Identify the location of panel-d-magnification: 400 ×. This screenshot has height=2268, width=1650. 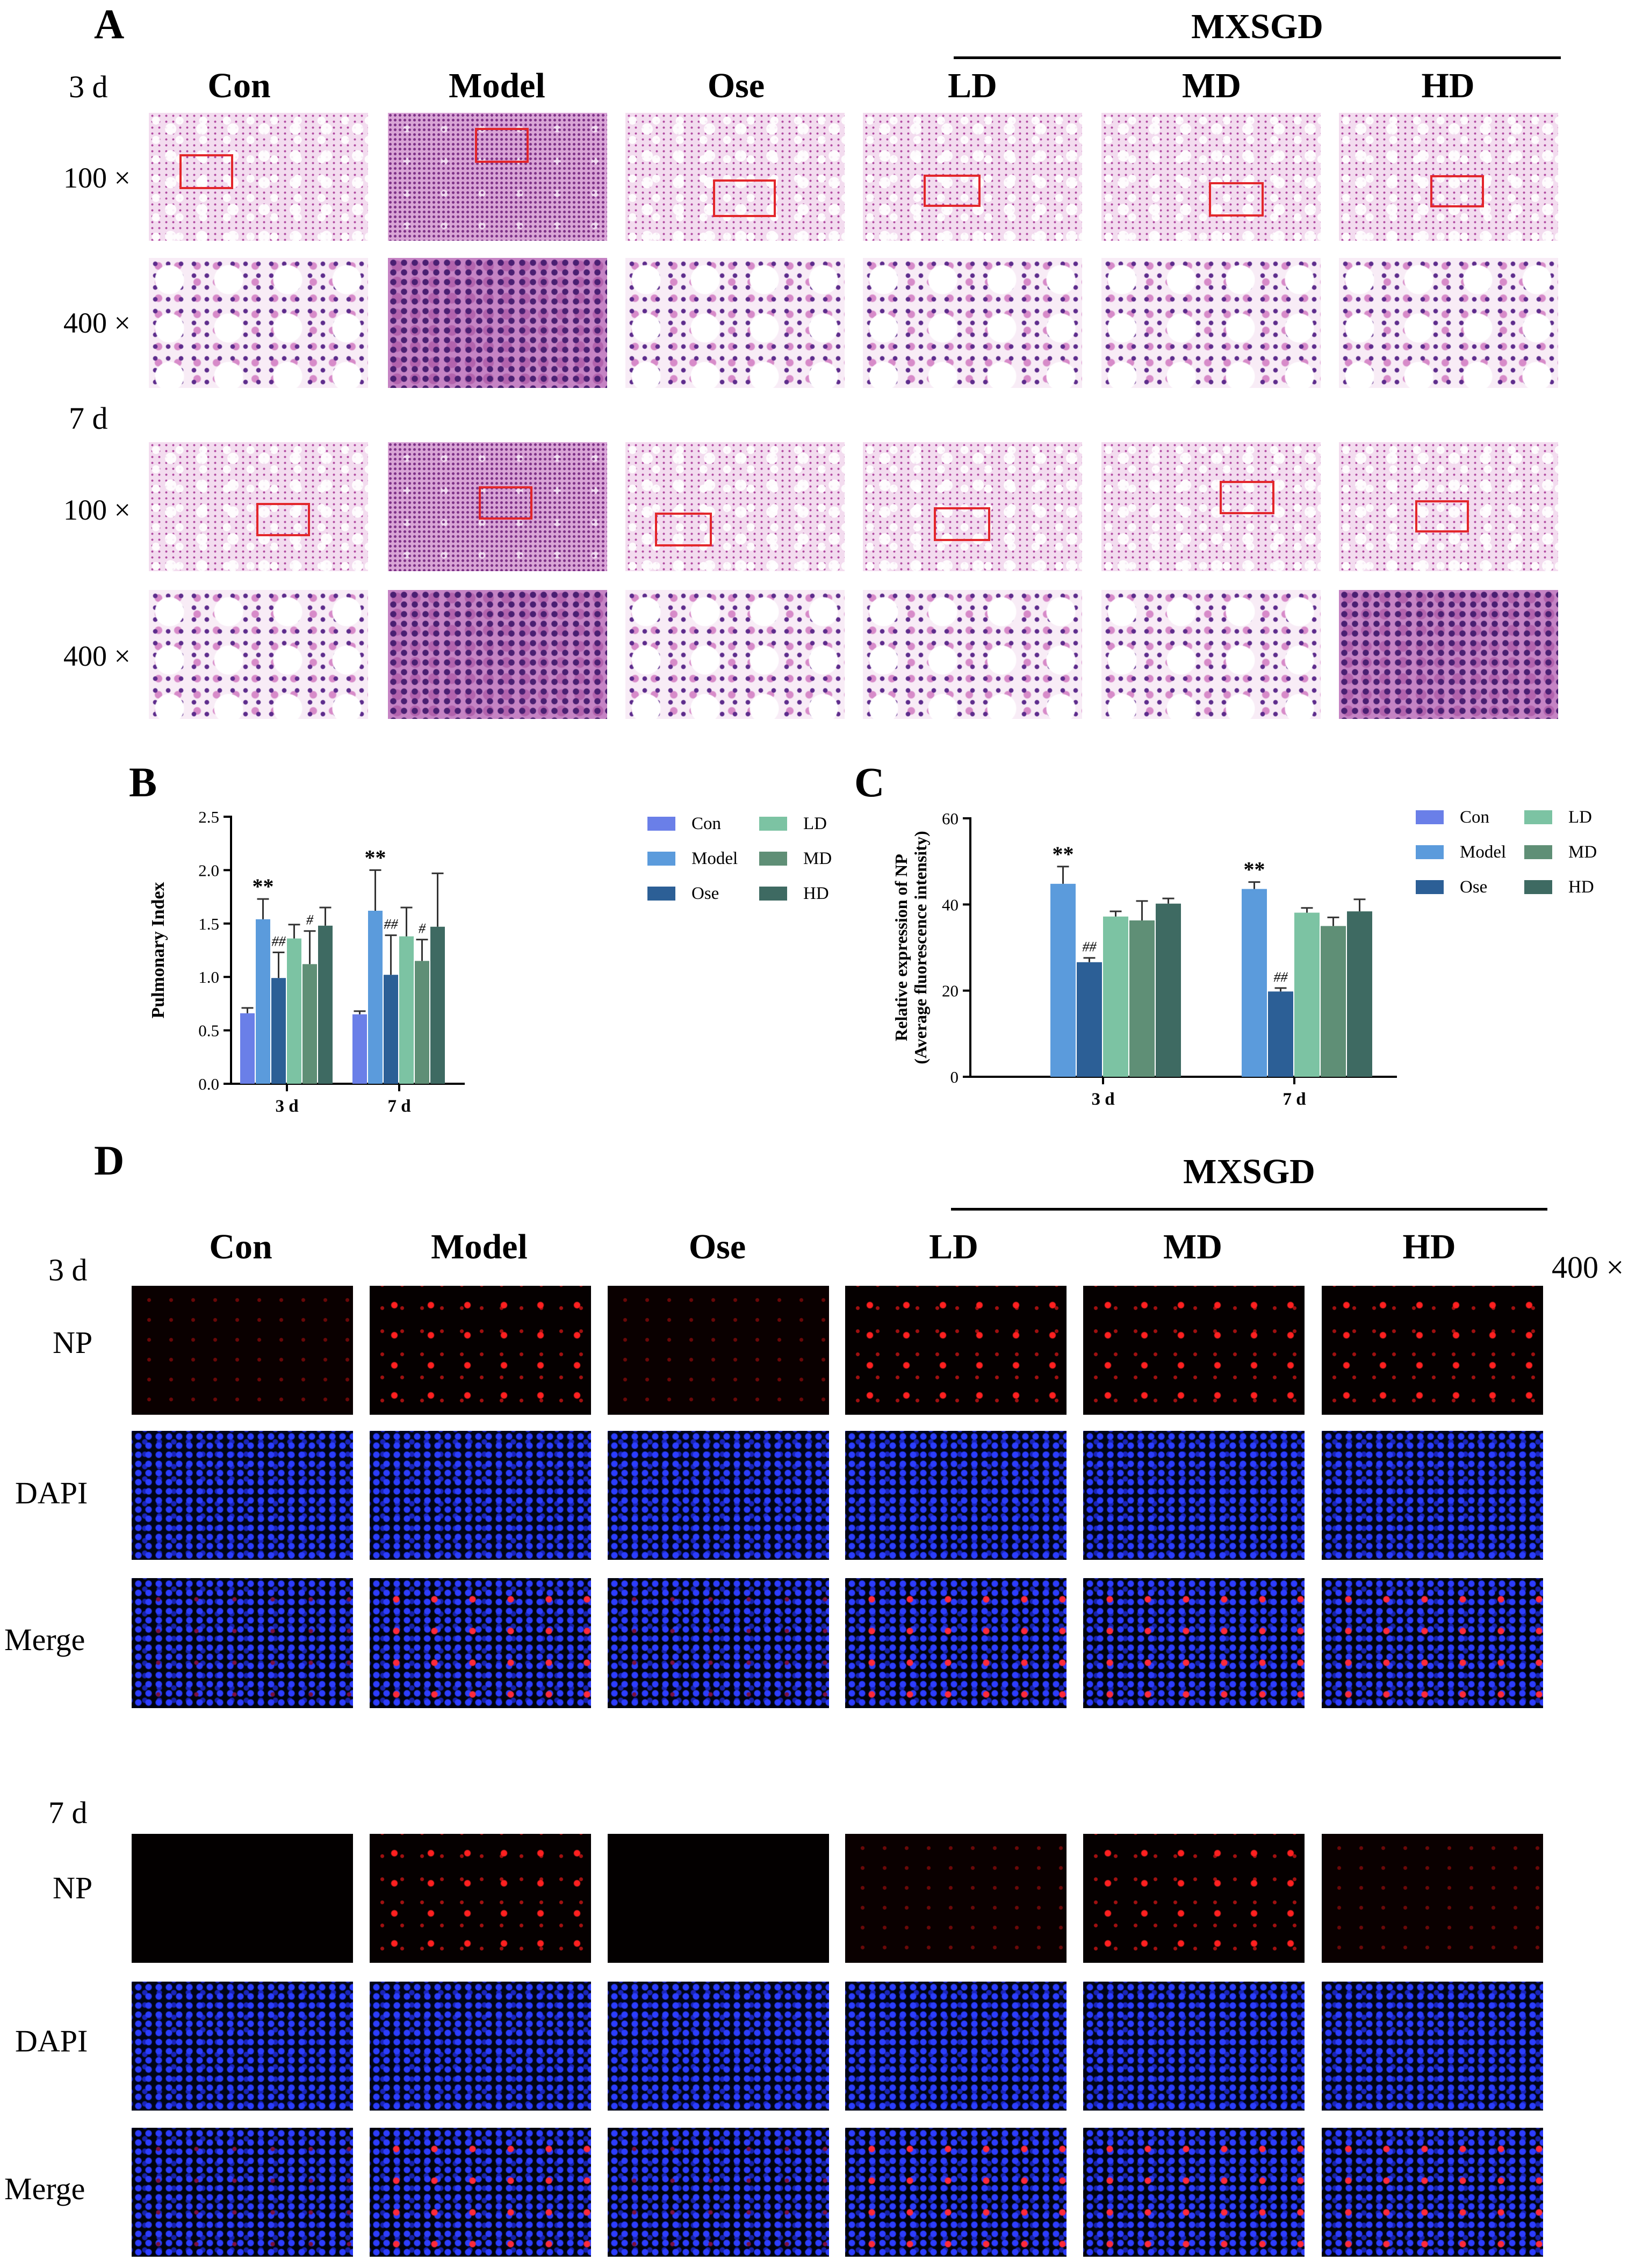
(1588, 1267).